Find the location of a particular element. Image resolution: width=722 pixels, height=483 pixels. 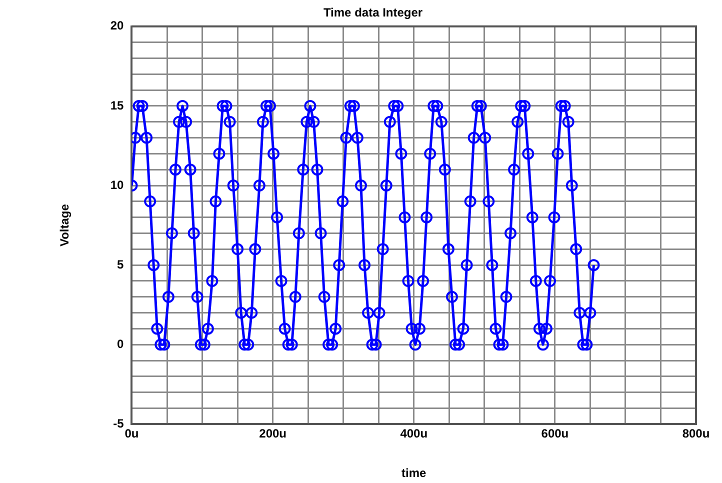

chart-title: Time data Integer is located at coordinates (373, 13).